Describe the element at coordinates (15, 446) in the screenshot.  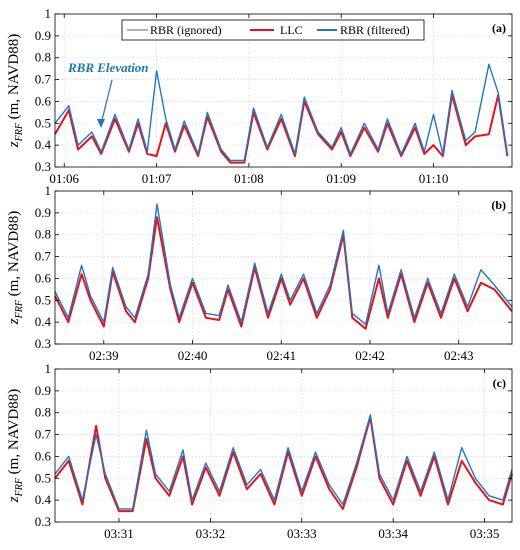
I see `ylabel-c: zFRF (m, NAVD88)` at that location.